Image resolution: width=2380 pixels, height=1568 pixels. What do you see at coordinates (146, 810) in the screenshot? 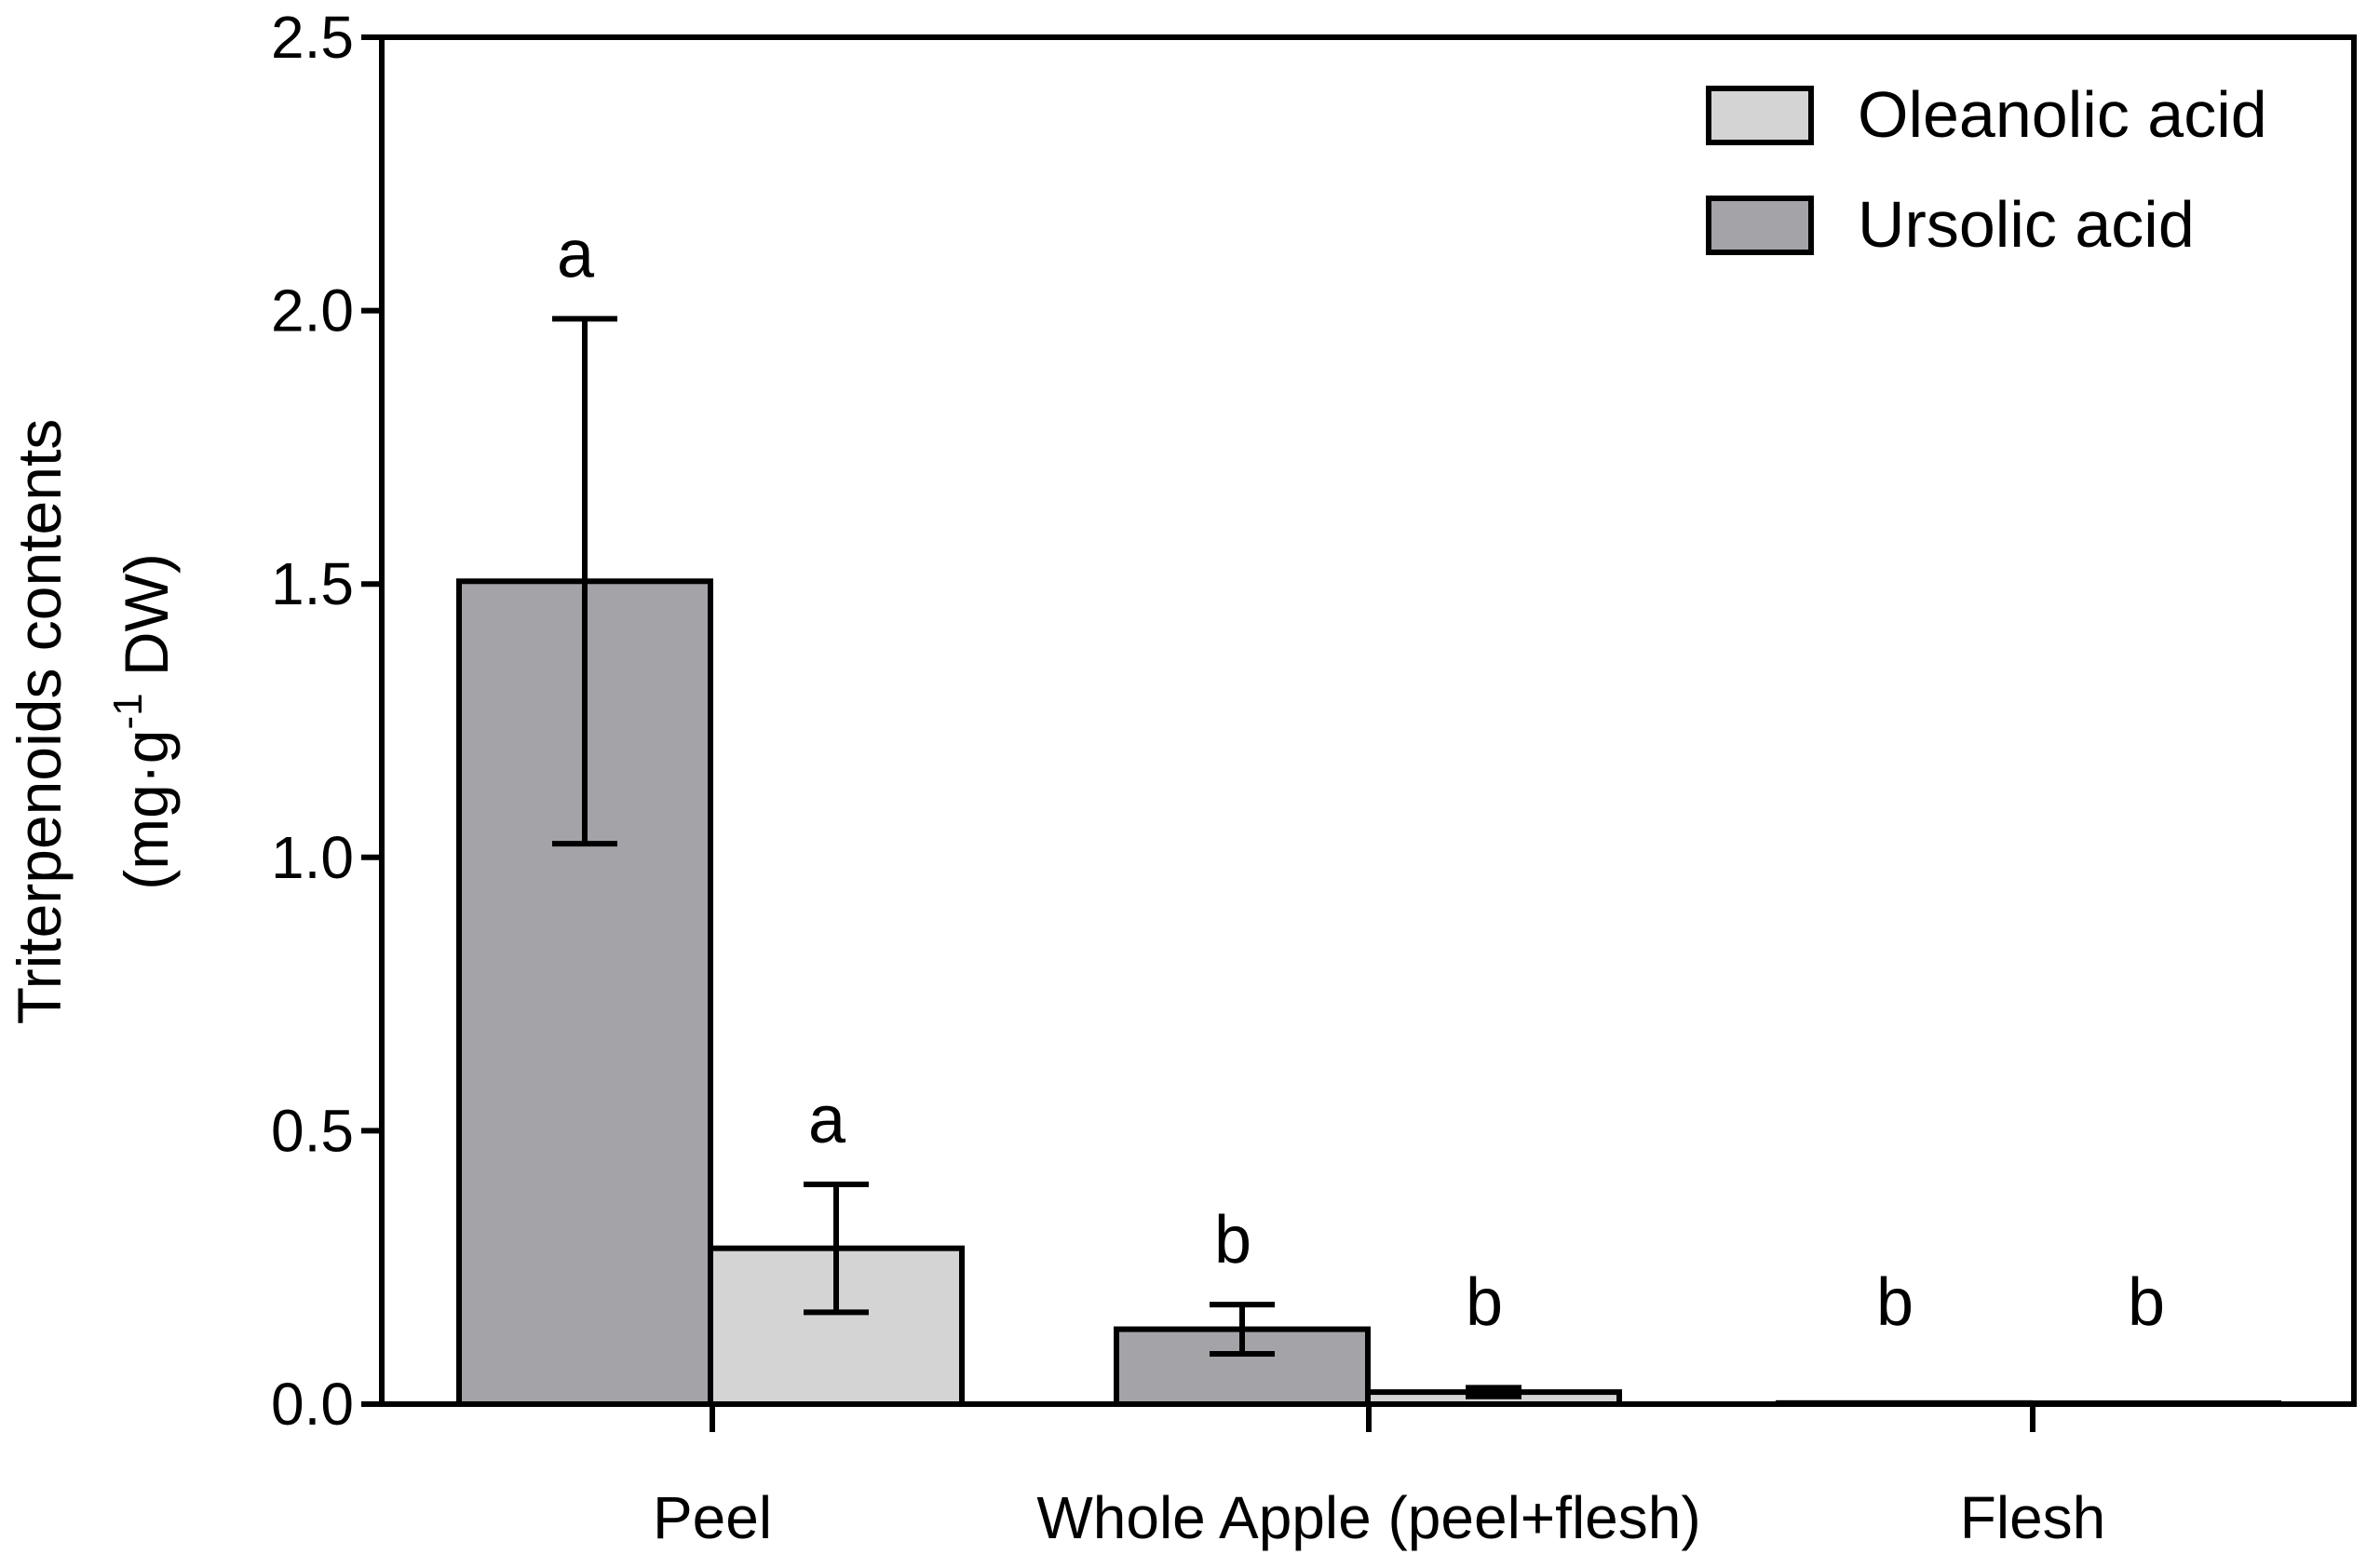
I see `y-axis-title-unit-prefix: (mg·g` at bounding box center [146, 810].